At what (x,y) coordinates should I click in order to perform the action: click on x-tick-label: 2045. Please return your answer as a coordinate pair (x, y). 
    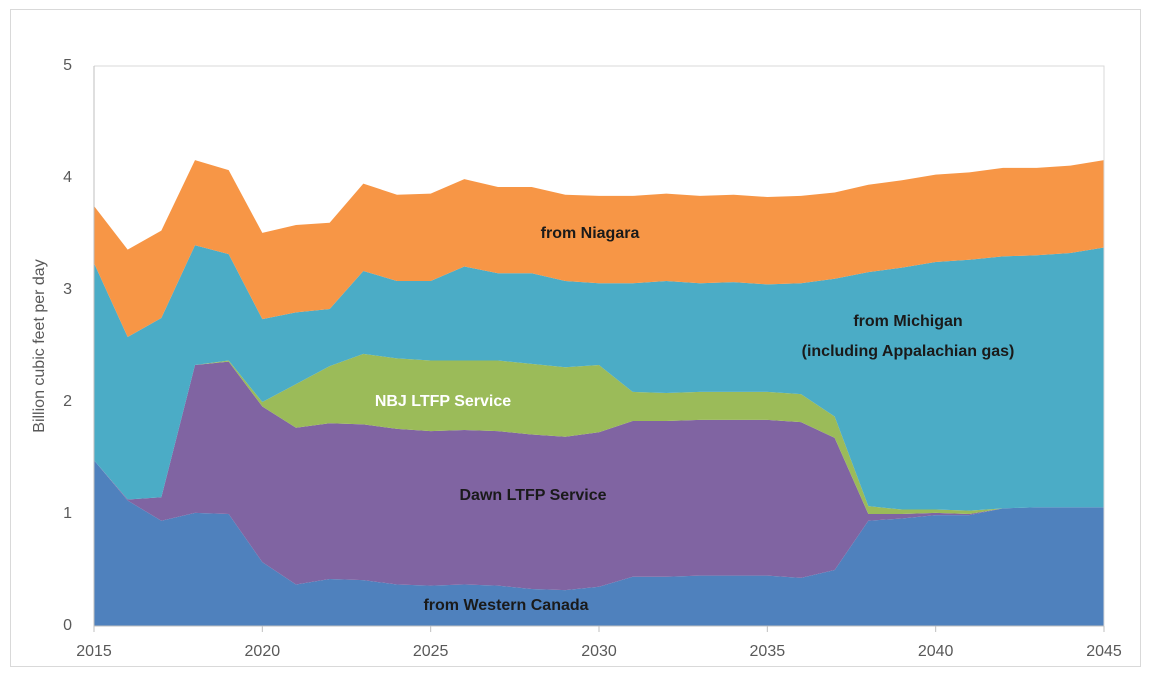
    Looking at the image, I should click on (1104, 651).